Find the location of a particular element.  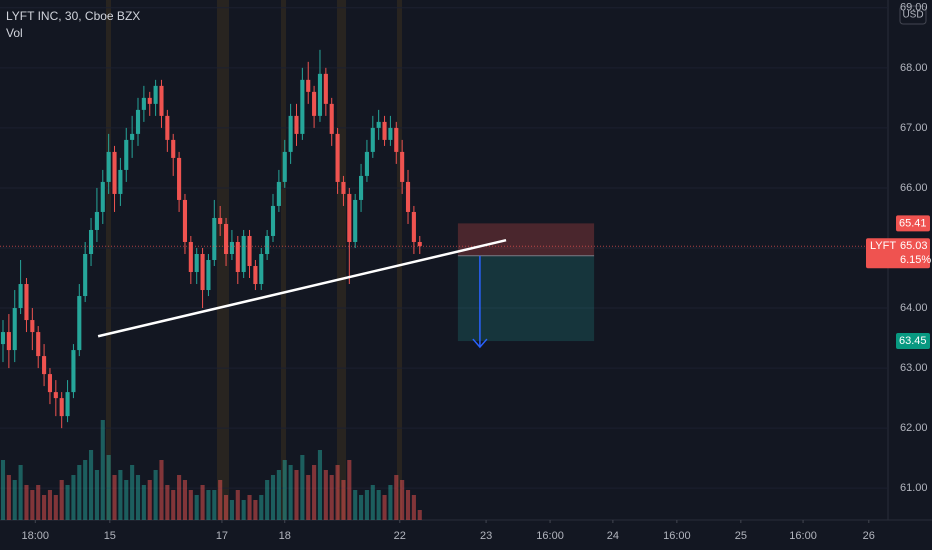

change-label: 6.15% is located at coordinates (915, 260).